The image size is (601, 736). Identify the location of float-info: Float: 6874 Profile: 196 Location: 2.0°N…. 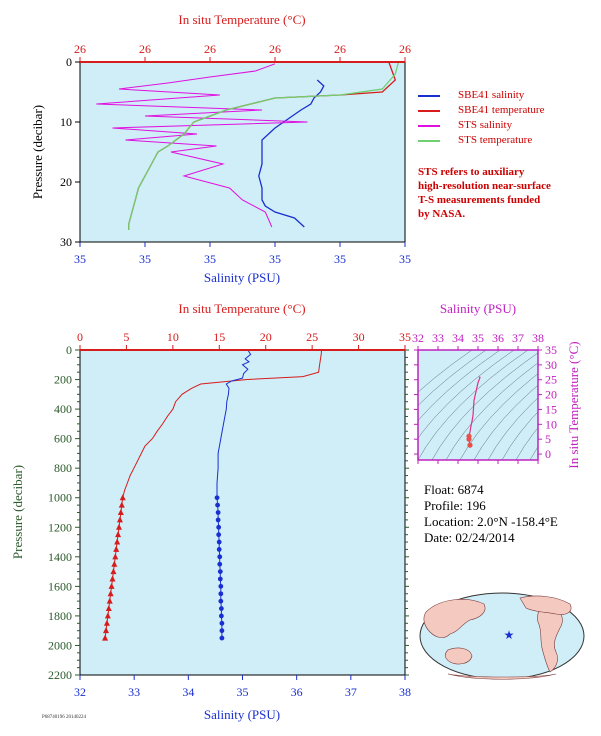
(509, 514).